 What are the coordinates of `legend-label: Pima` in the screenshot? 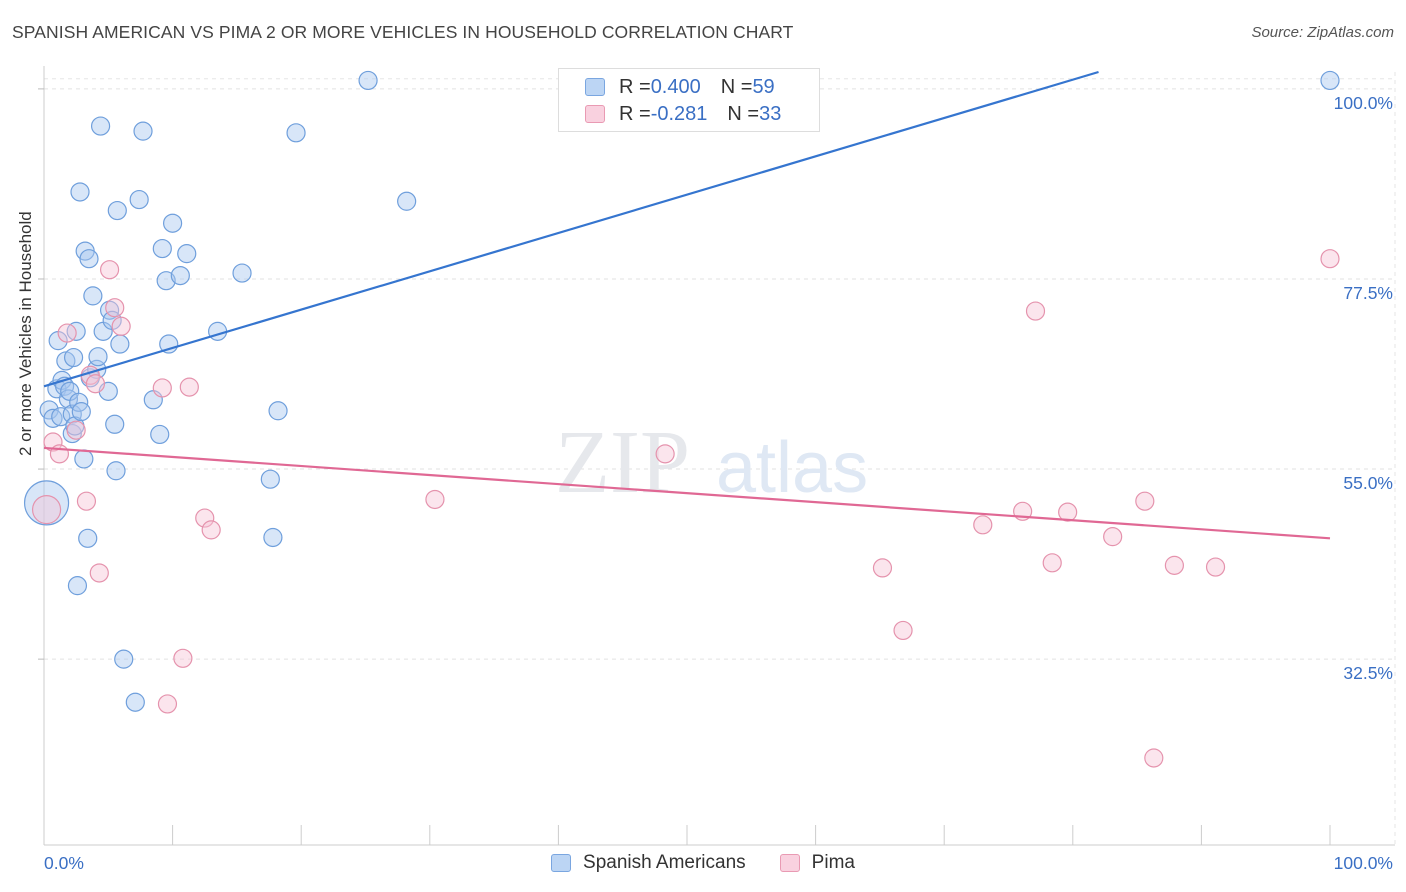 It's located at (833, 862).